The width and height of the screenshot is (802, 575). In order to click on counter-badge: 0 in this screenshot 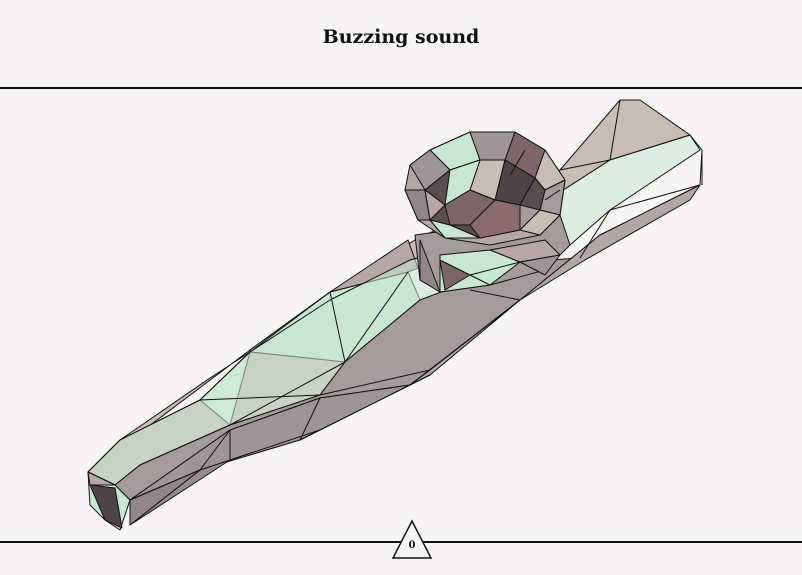, I will do `click(412, 539)`.